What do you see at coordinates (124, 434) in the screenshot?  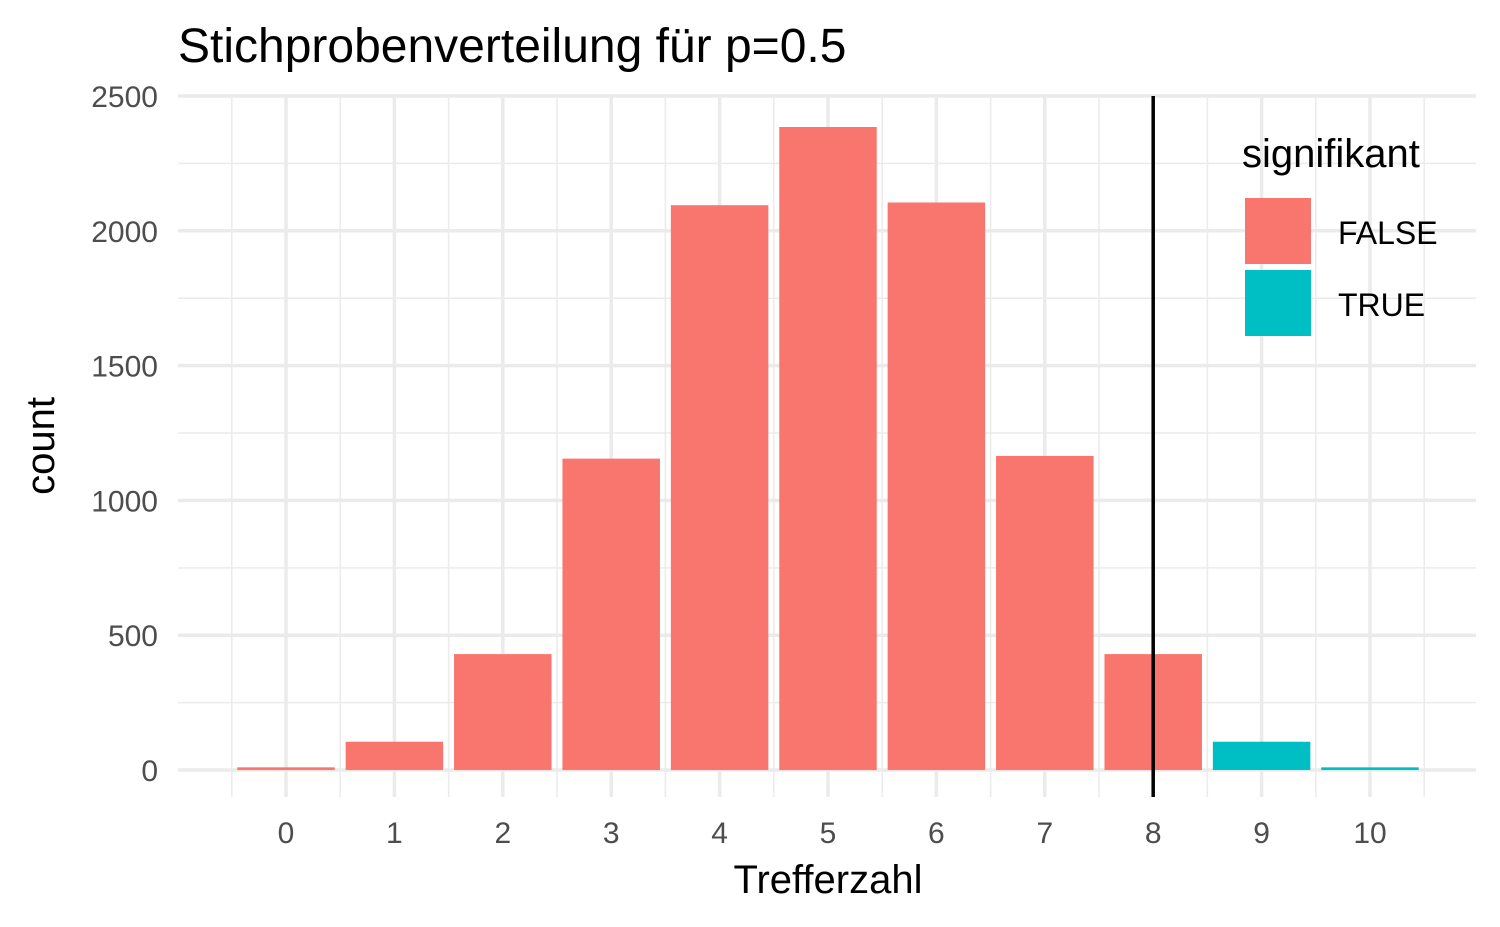 I see `y-axis-ticks: 0 500 1000 1500 2000 2500` at bounding box center [124, 434].